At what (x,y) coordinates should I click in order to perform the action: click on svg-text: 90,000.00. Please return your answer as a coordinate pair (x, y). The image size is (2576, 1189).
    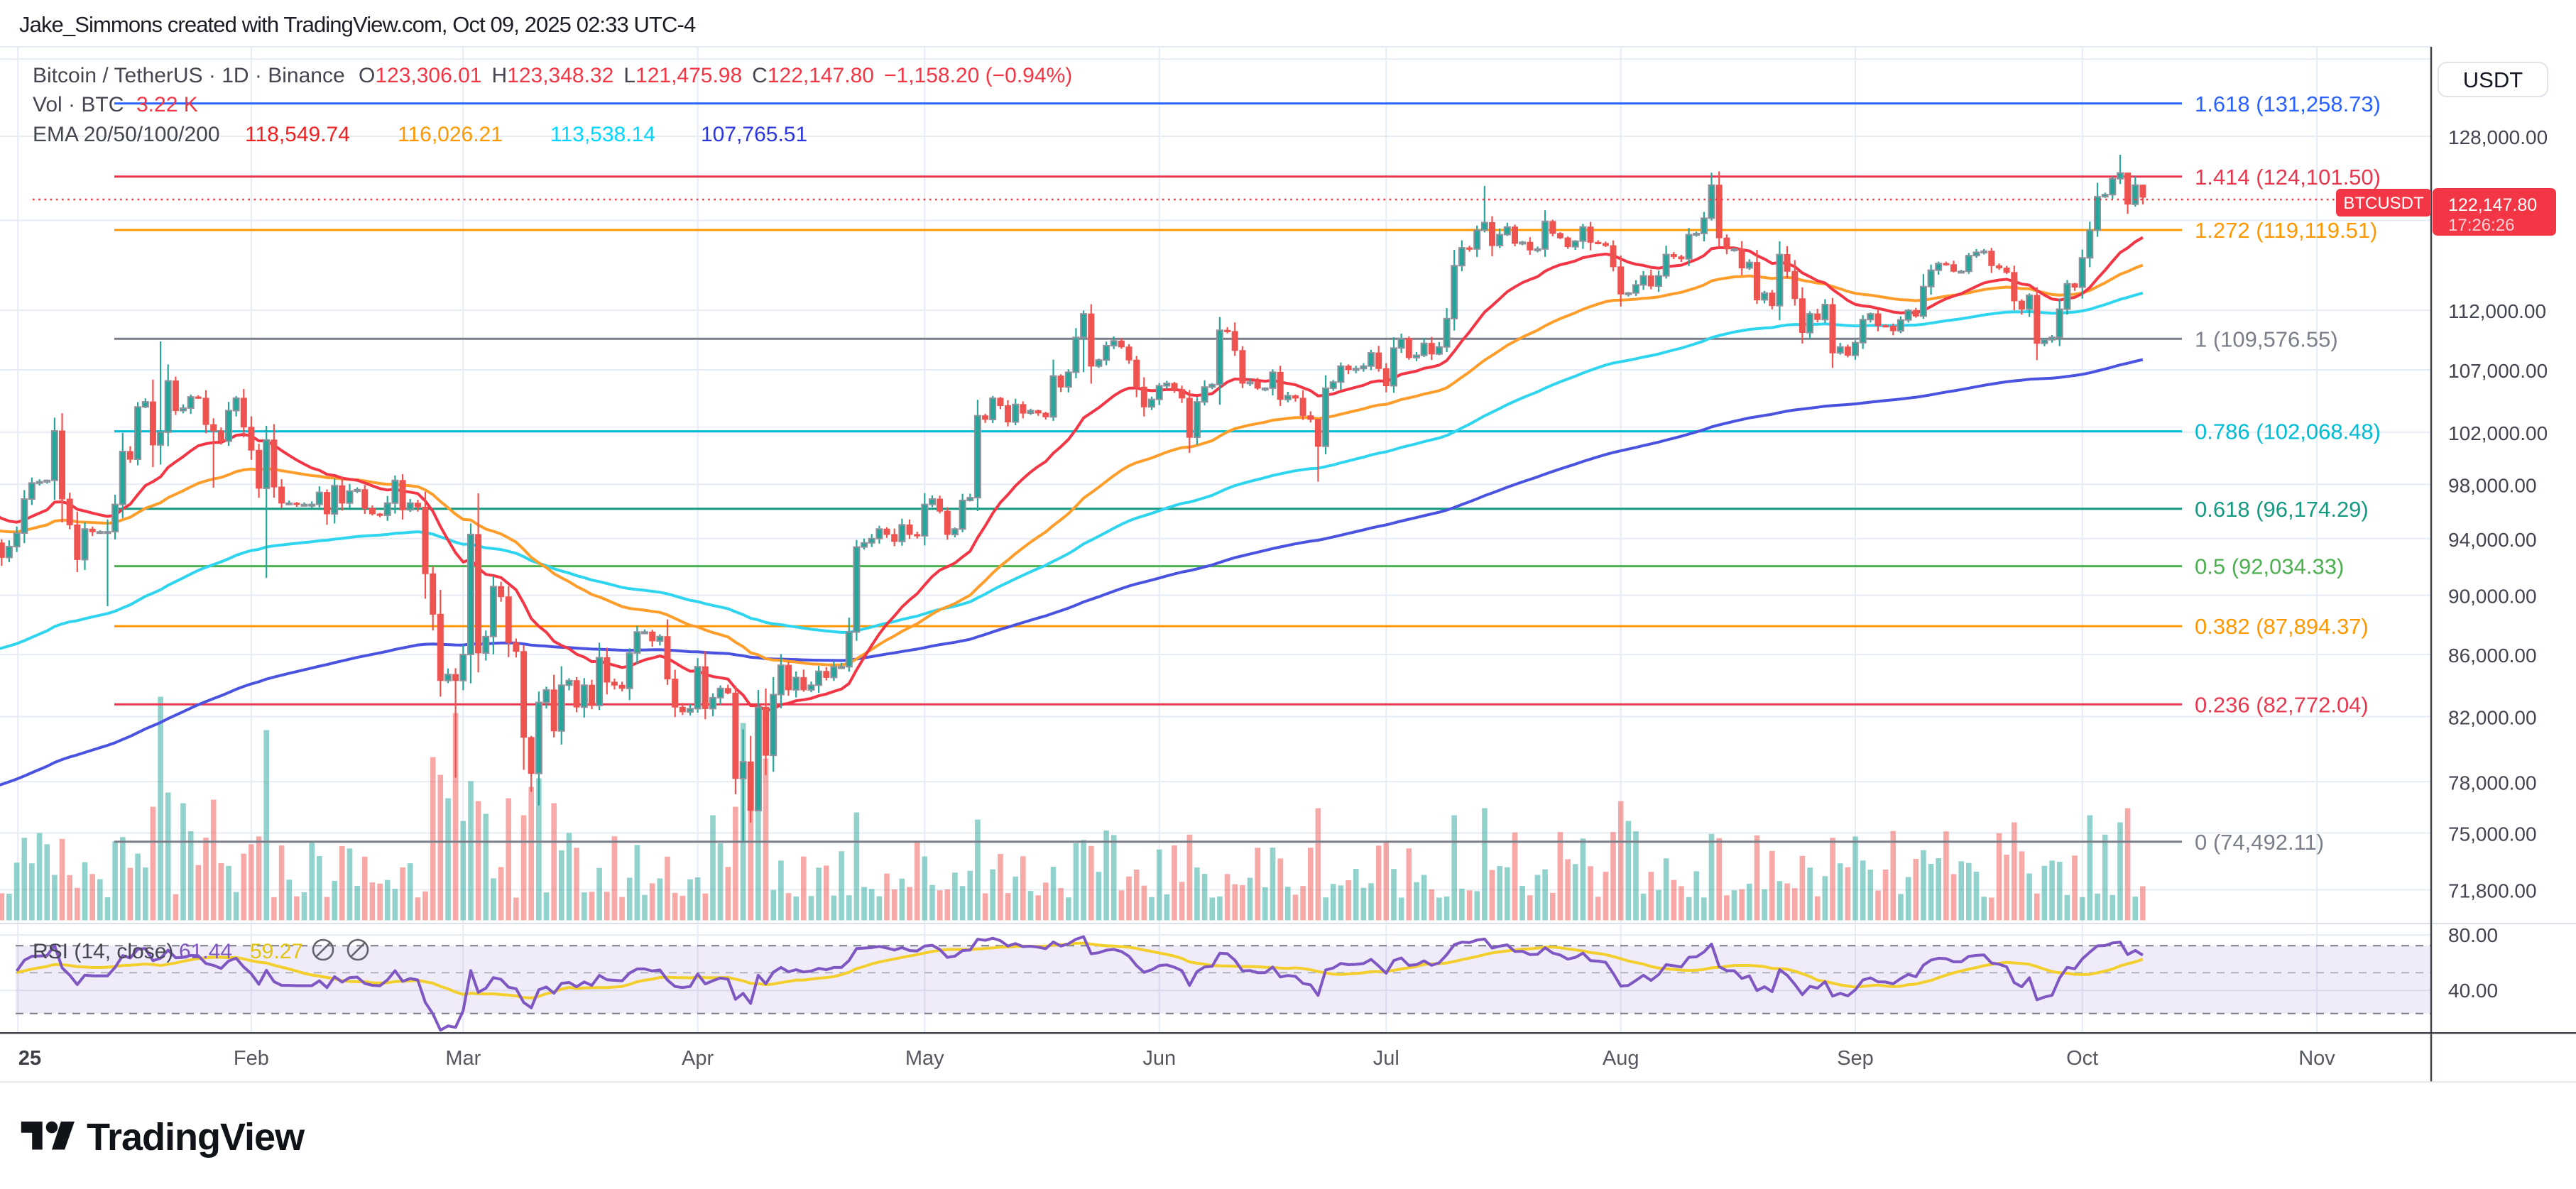
    Looking at the image, I should click on (2492, 597).